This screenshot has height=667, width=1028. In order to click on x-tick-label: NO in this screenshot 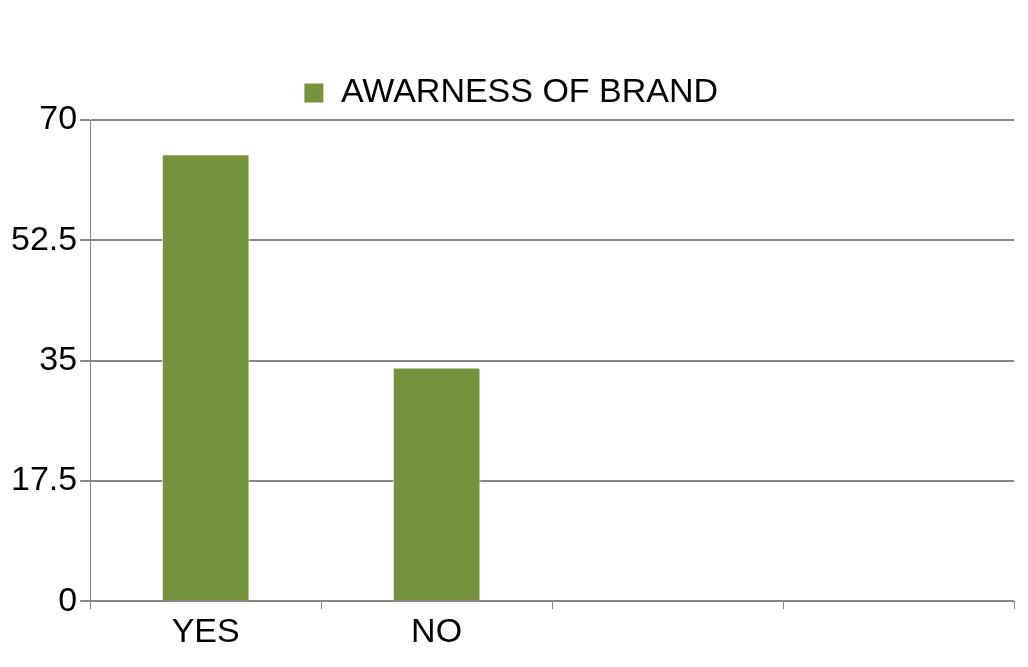, I will do `click(437, 629)`.